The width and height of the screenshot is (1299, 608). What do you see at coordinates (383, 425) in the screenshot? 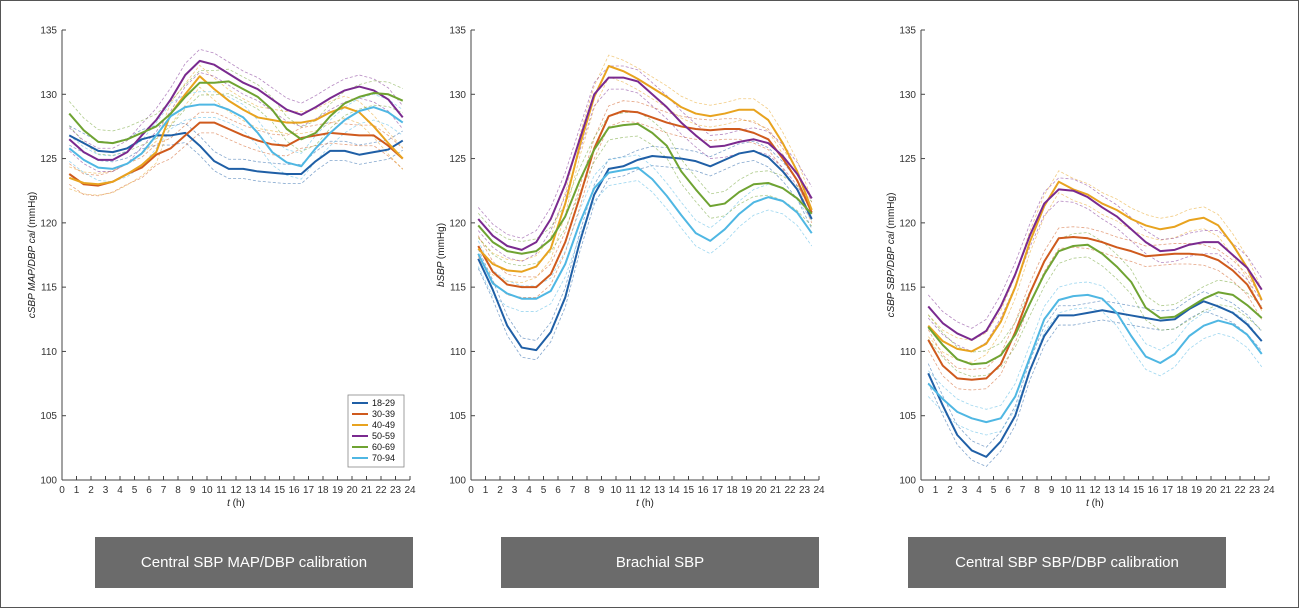
I see `legend-label: 40-49` at bounding box center [383, 425].